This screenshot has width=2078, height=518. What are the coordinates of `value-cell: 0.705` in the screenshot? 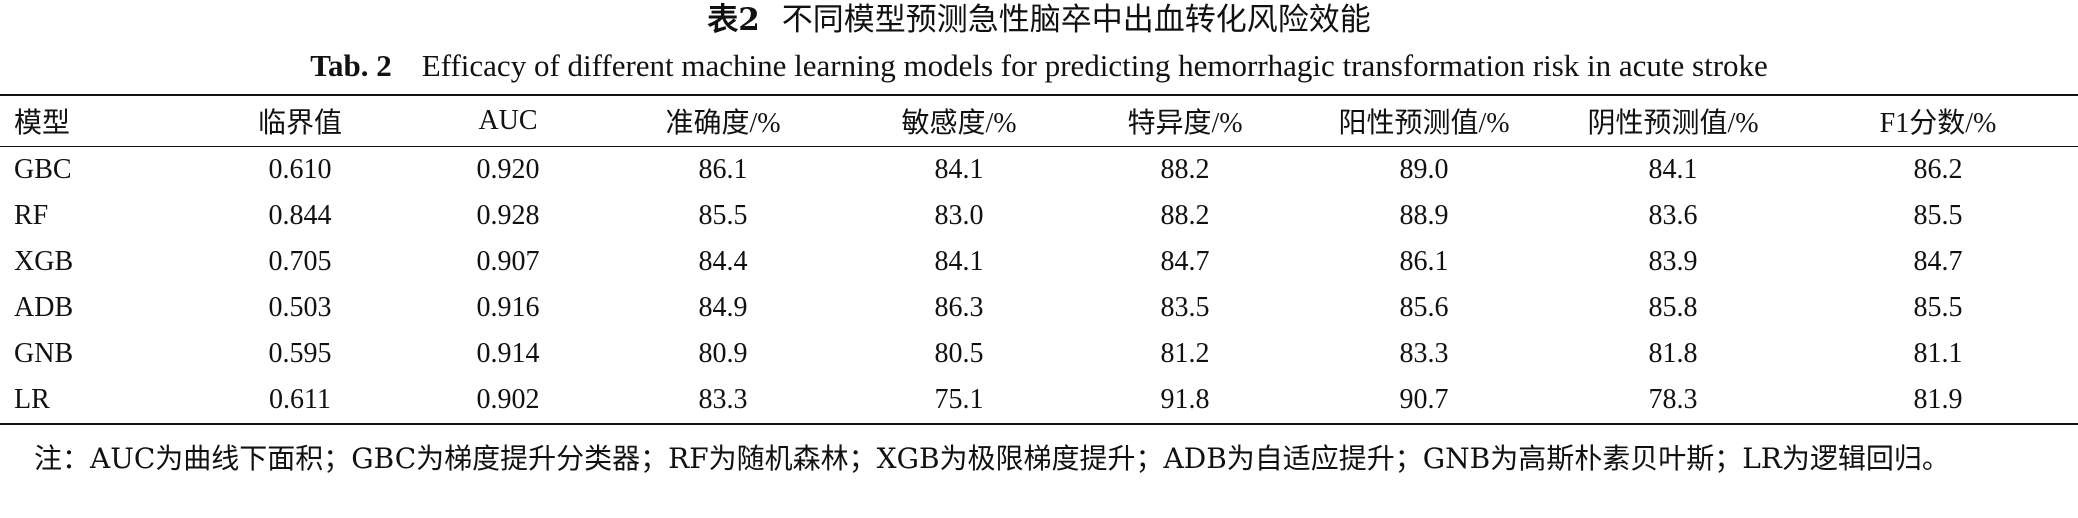 It's located at (300, 261).